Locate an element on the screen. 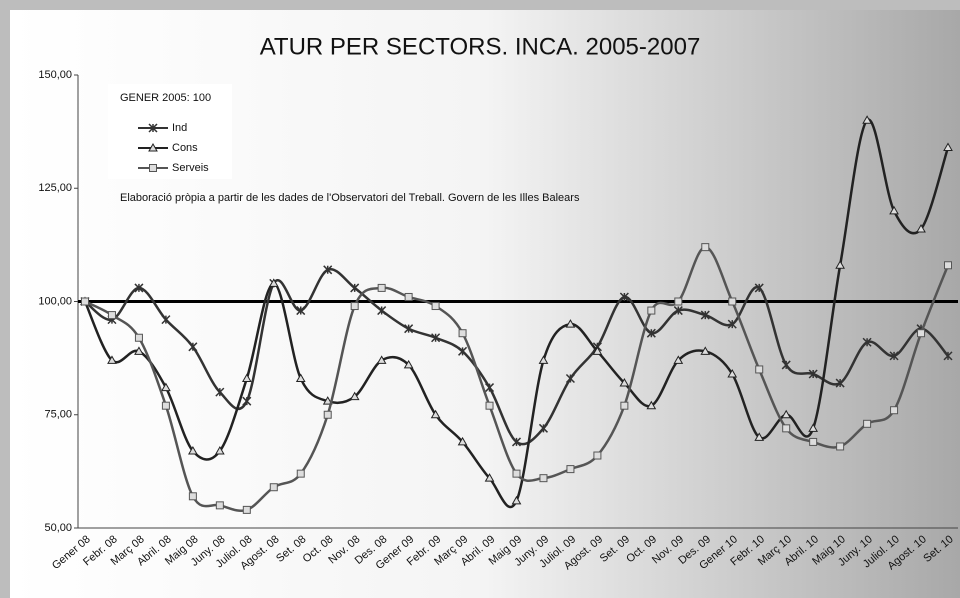 Image resolution: width=960 pixels, height=598 pixels. legend-label: Cons is located at coordinates (185, 148).